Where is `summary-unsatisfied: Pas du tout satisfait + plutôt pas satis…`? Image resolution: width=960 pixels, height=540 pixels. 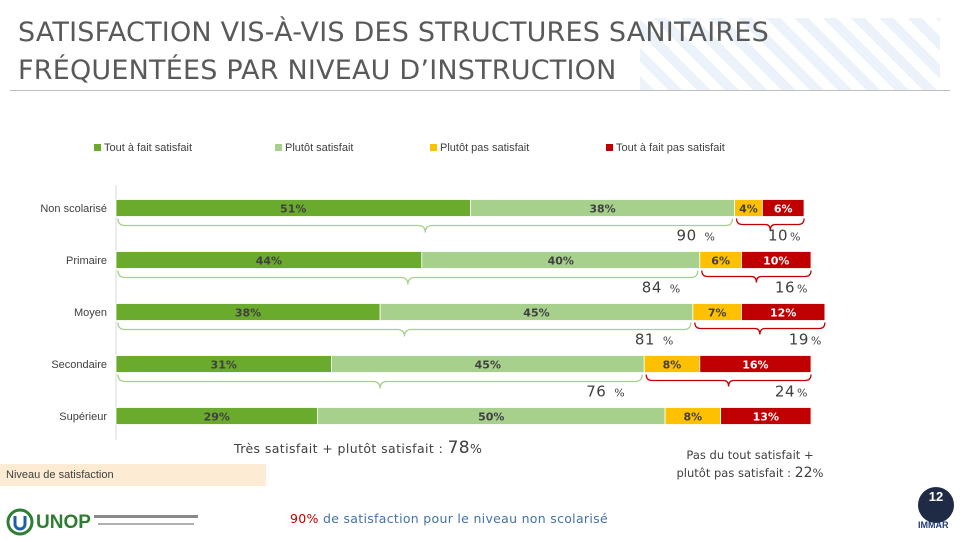
summary-unsatisfied: Pas du tout satisfait + plutôt pas satis… is located at coordinates (750, 464).